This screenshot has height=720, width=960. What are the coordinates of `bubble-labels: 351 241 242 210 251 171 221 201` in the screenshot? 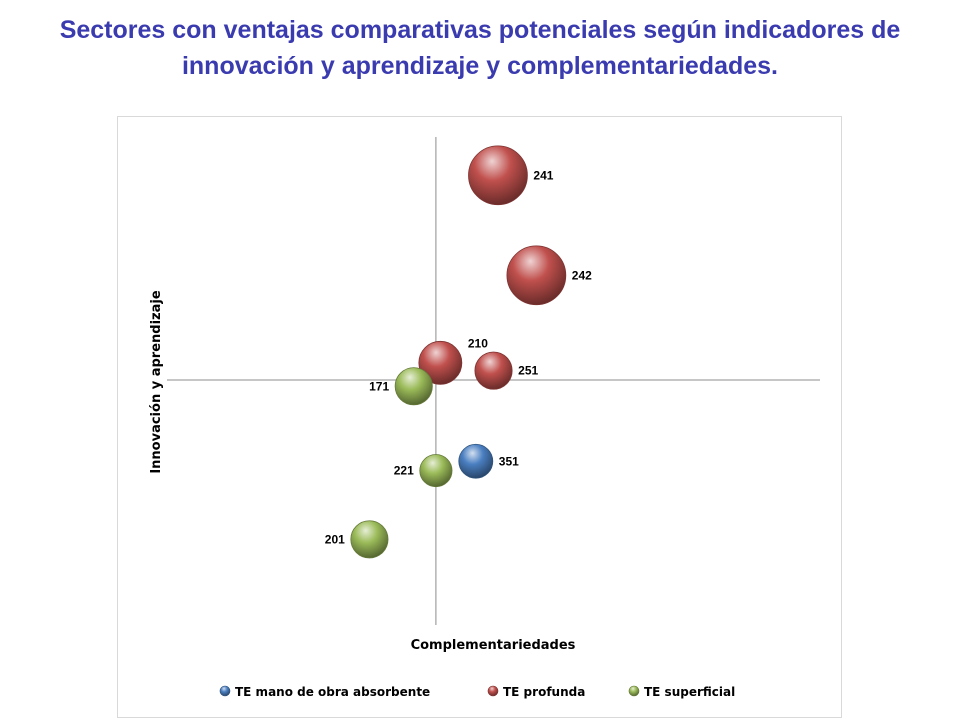 It's located at (458, 357).